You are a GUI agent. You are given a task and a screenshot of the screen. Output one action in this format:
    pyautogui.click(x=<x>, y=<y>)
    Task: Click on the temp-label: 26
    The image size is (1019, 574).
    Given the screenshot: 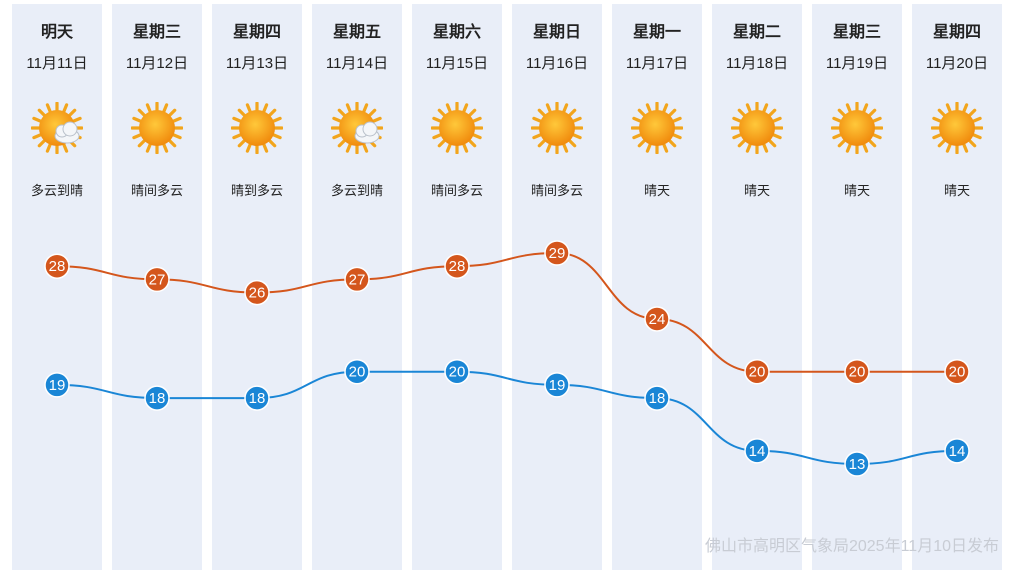 What is the action you would take?
    pyautogui.click(x=257, y=293)
    